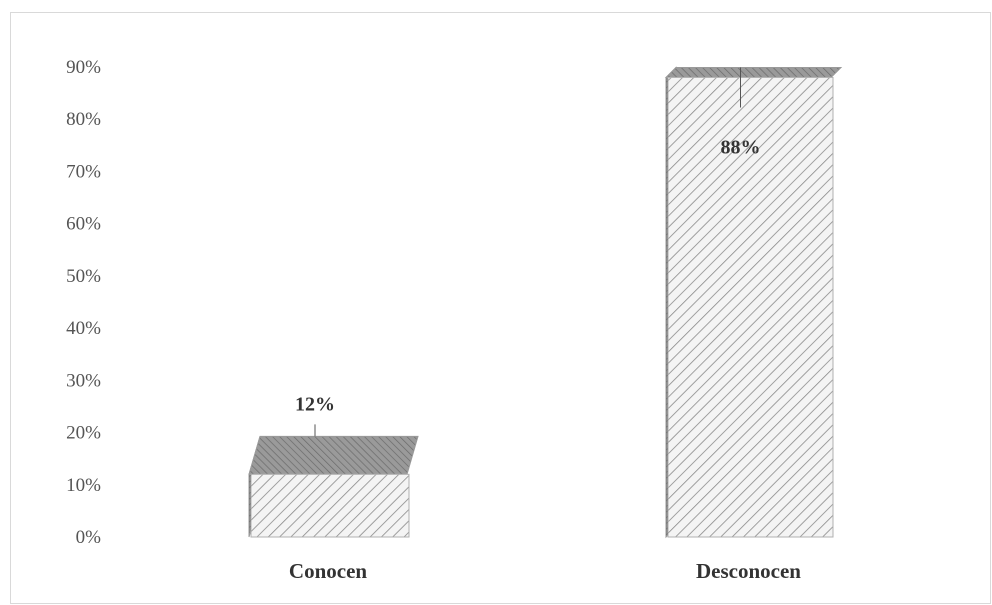 The width and height of the screenshot is (992, 605). Describe the element at coordinates (83, 485) in the screenshot. I see `y-tick-label: 10%` at that location.